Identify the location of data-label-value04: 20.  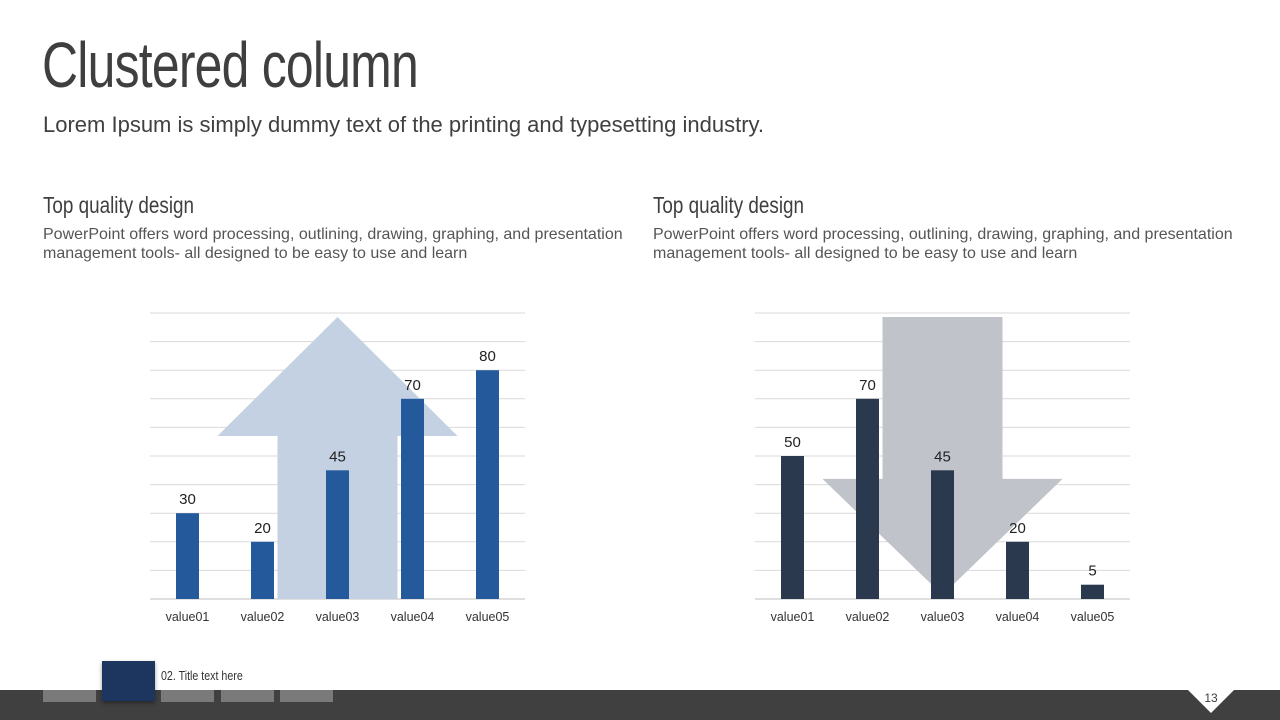
(1017, 528).